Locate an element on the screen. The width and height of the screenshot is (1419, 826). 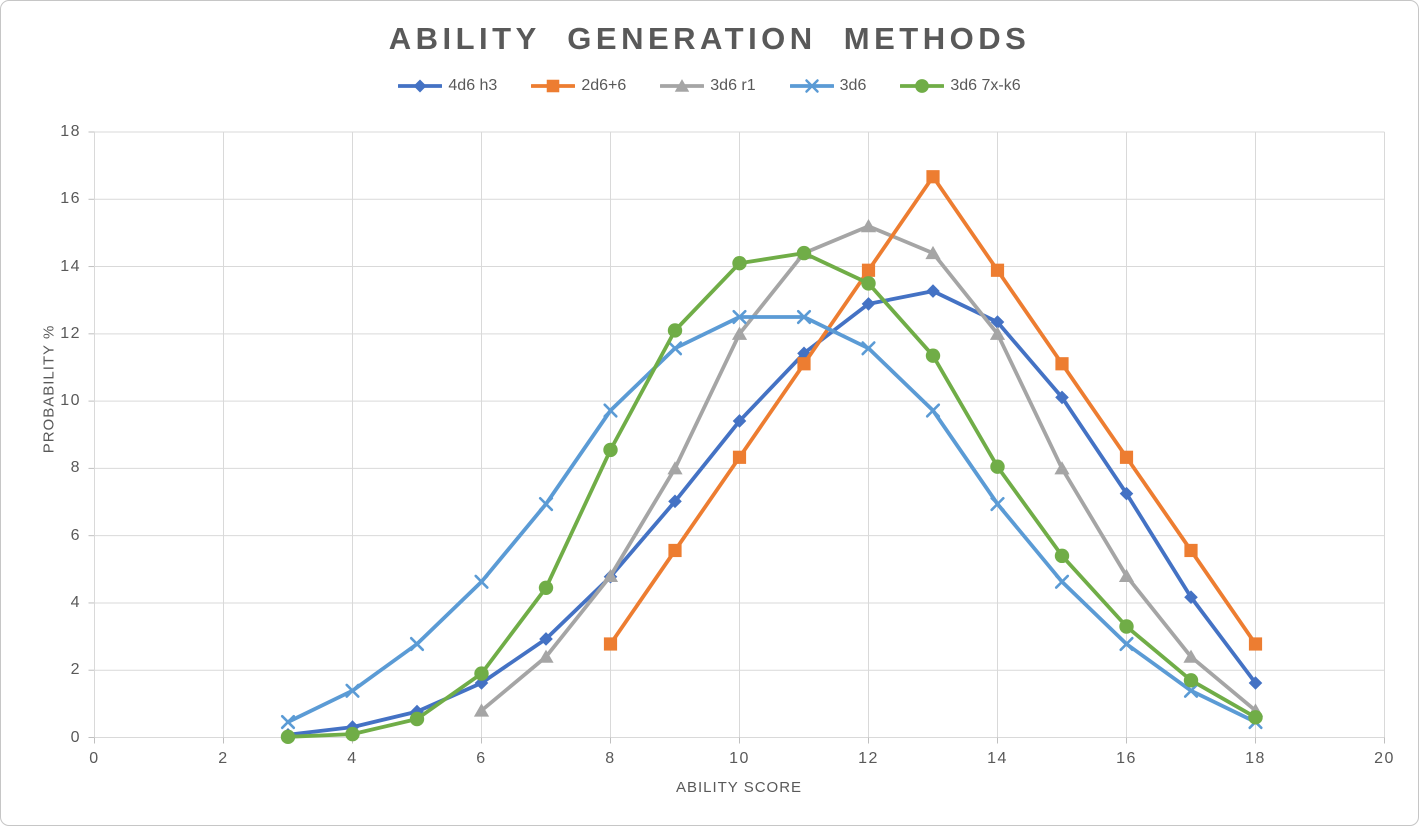
x-tick-label: 0 is located at coordinates (94, 758).